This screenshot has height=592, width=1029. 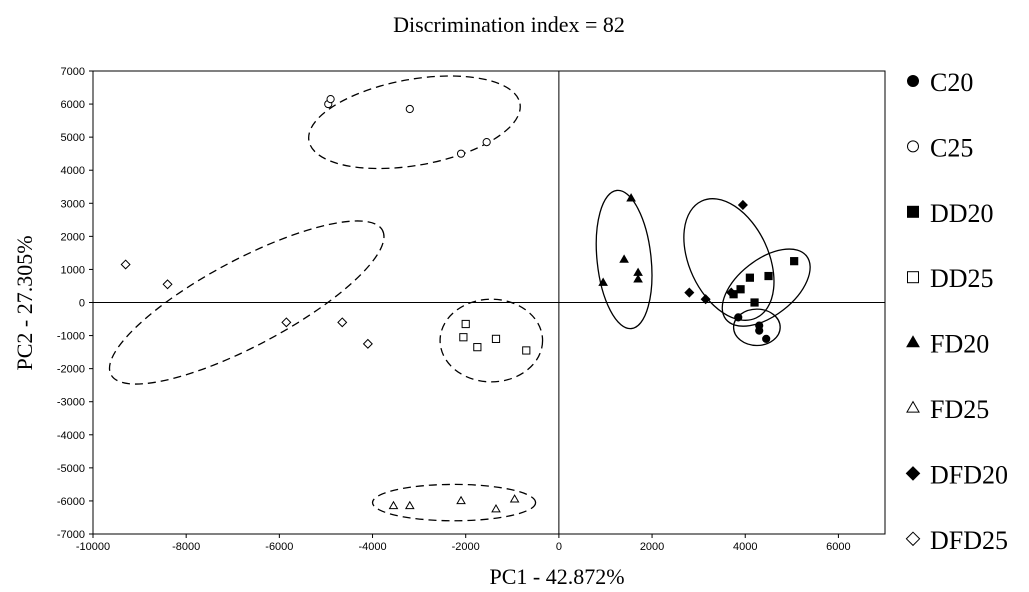 What do you see at coordinates (82, 304) in the screenshot?
I see `y-tick-label: 0` at bounding box center [82, 304].